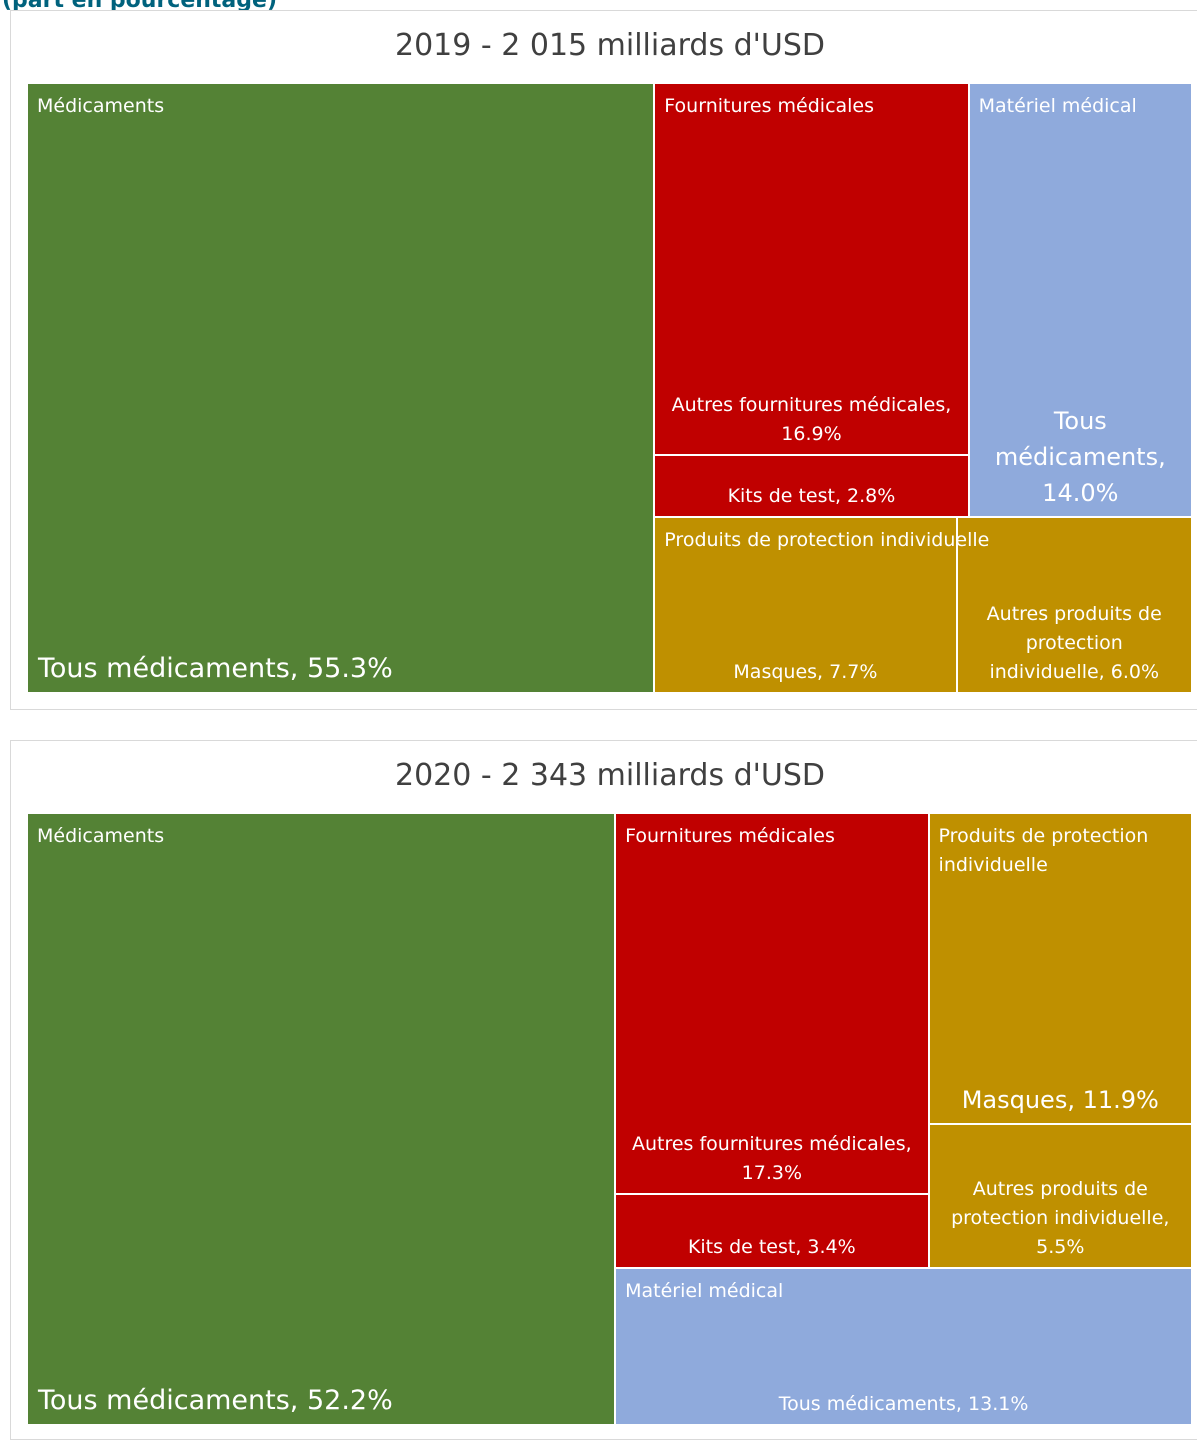 The height and width of the screenshot is (1440, 1197). What do you see at coordinates (903, 1404) in the screenshot?
I see `cell-label: Tous médicaments, 13.1%` at bounding box center [903, 1404].